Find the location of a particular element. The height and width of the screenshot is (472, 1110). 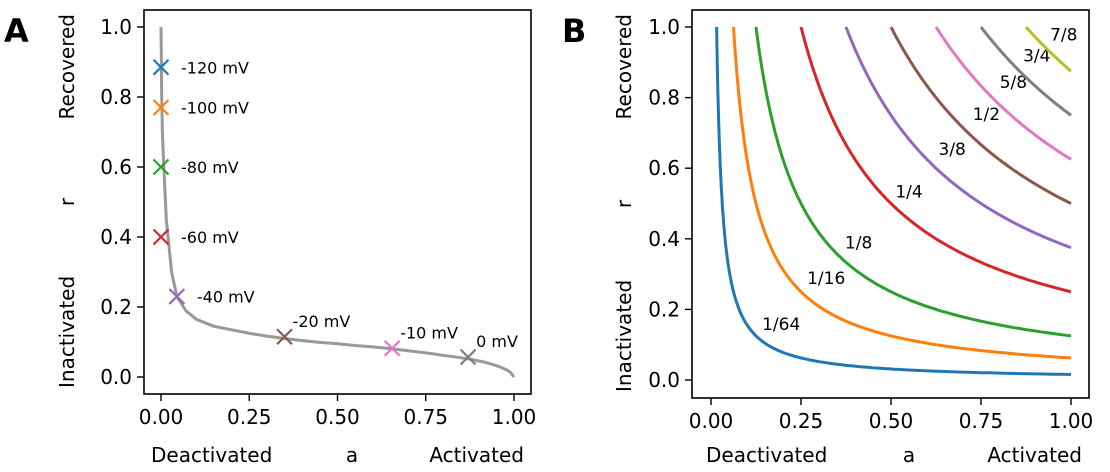

voltage-label: -100 mV is located at coordinates (215, 108).